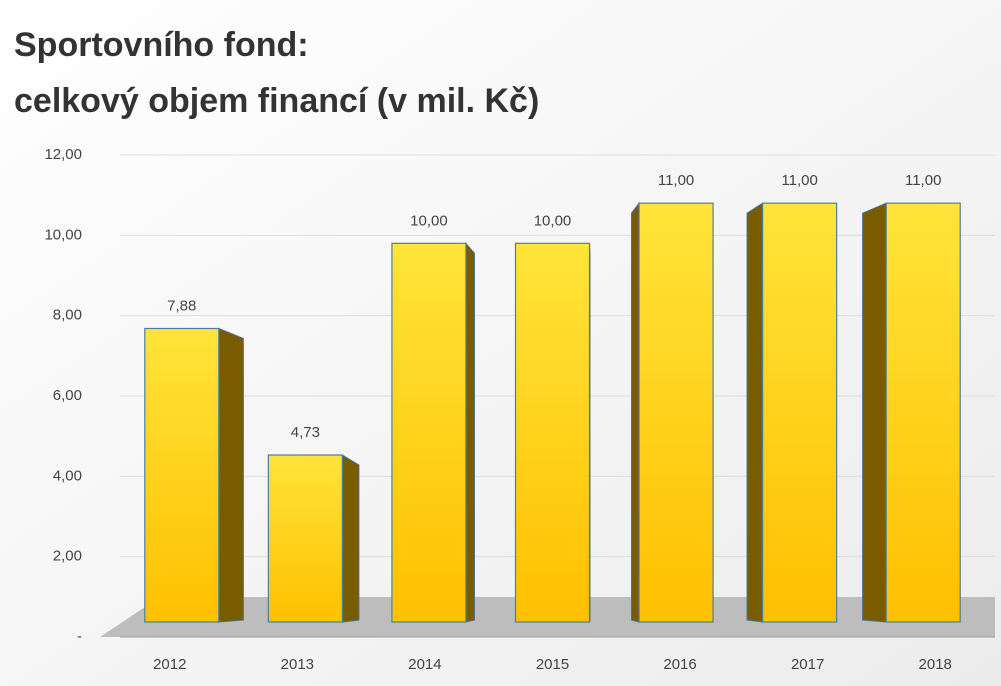 Image resolution: width=1001 pixels, height=686 pixels. I want to click on y-tick-label: -, so click(79, 636).